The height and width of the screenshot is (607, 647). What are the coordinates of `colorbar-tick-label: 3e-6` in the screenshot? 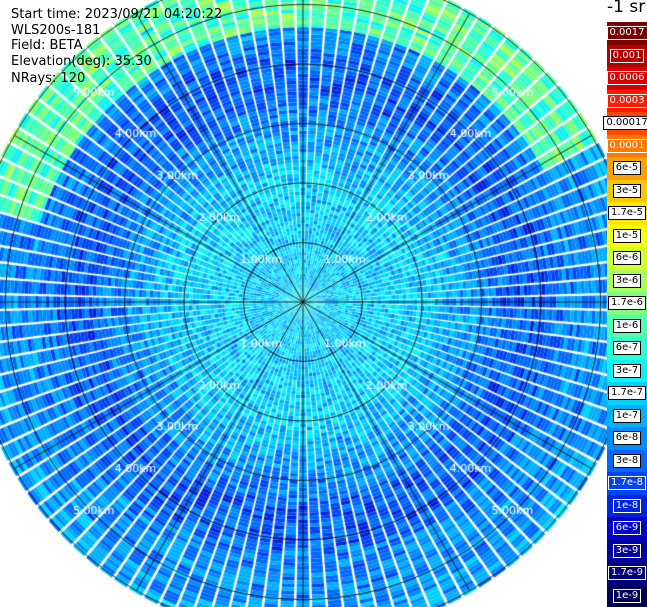 It's located at (627, 280).